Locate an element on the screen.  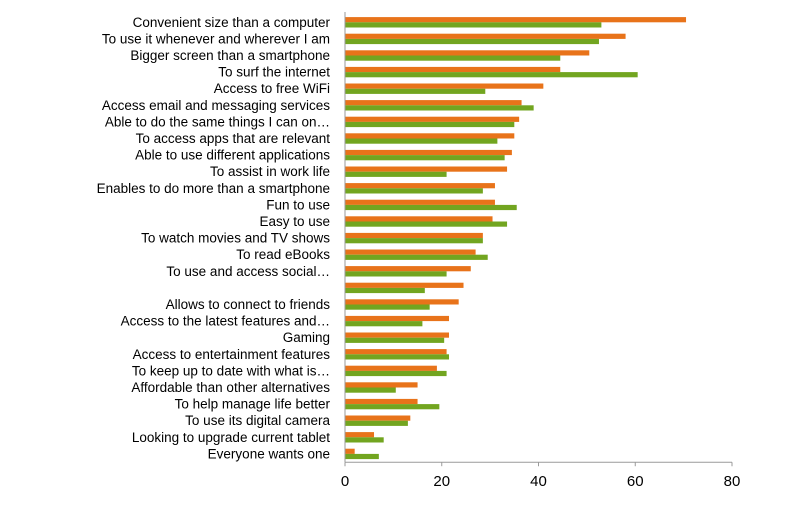
category-label: To use it whenever and wherever I am is located at coordinates (216, 38).